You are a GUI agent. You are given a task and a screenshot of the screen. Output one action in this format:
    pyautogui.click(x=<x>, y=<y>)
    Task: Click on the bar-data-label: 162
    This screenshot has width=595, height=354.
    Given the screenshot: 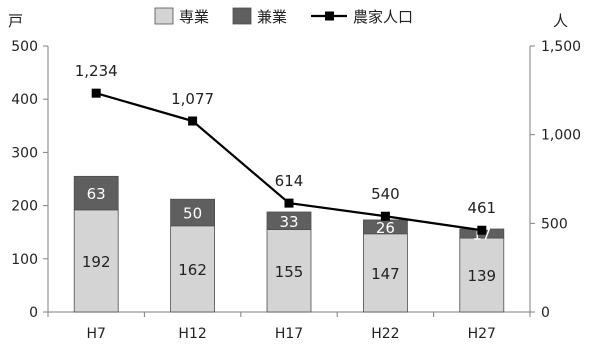 What is the action you would take?
    pyautogui.click(x=192, y=270)
    